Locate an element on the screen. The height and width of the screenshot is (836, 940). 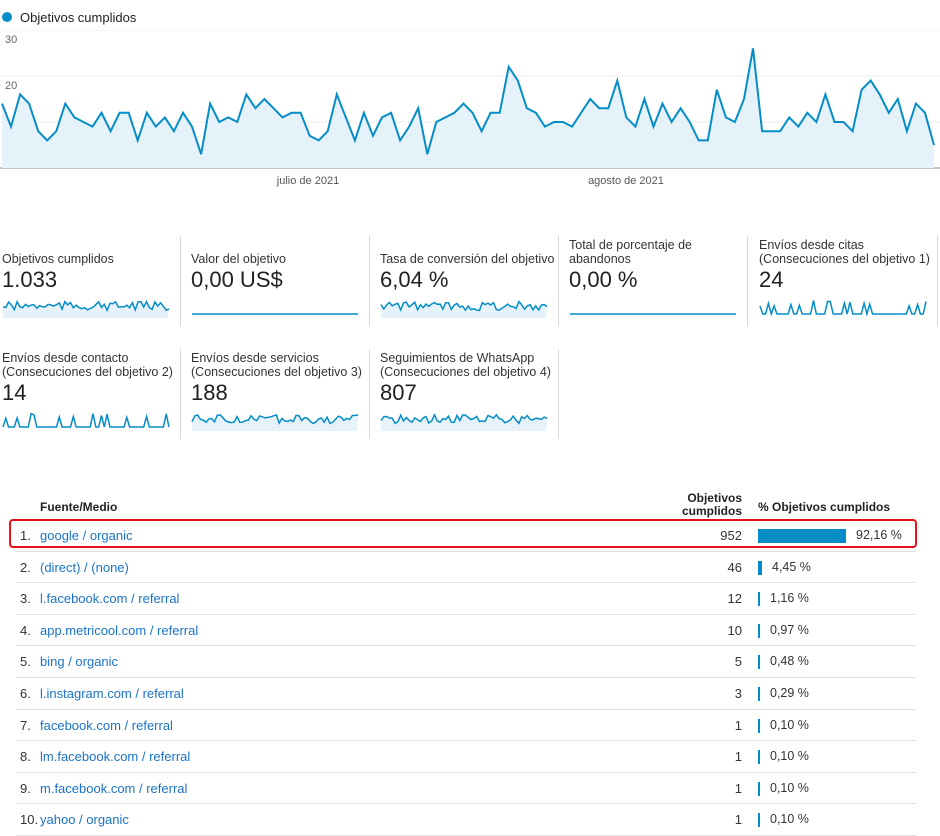
source-medium-link: l.facebook.com / referral is located at coordinates (110, 599).